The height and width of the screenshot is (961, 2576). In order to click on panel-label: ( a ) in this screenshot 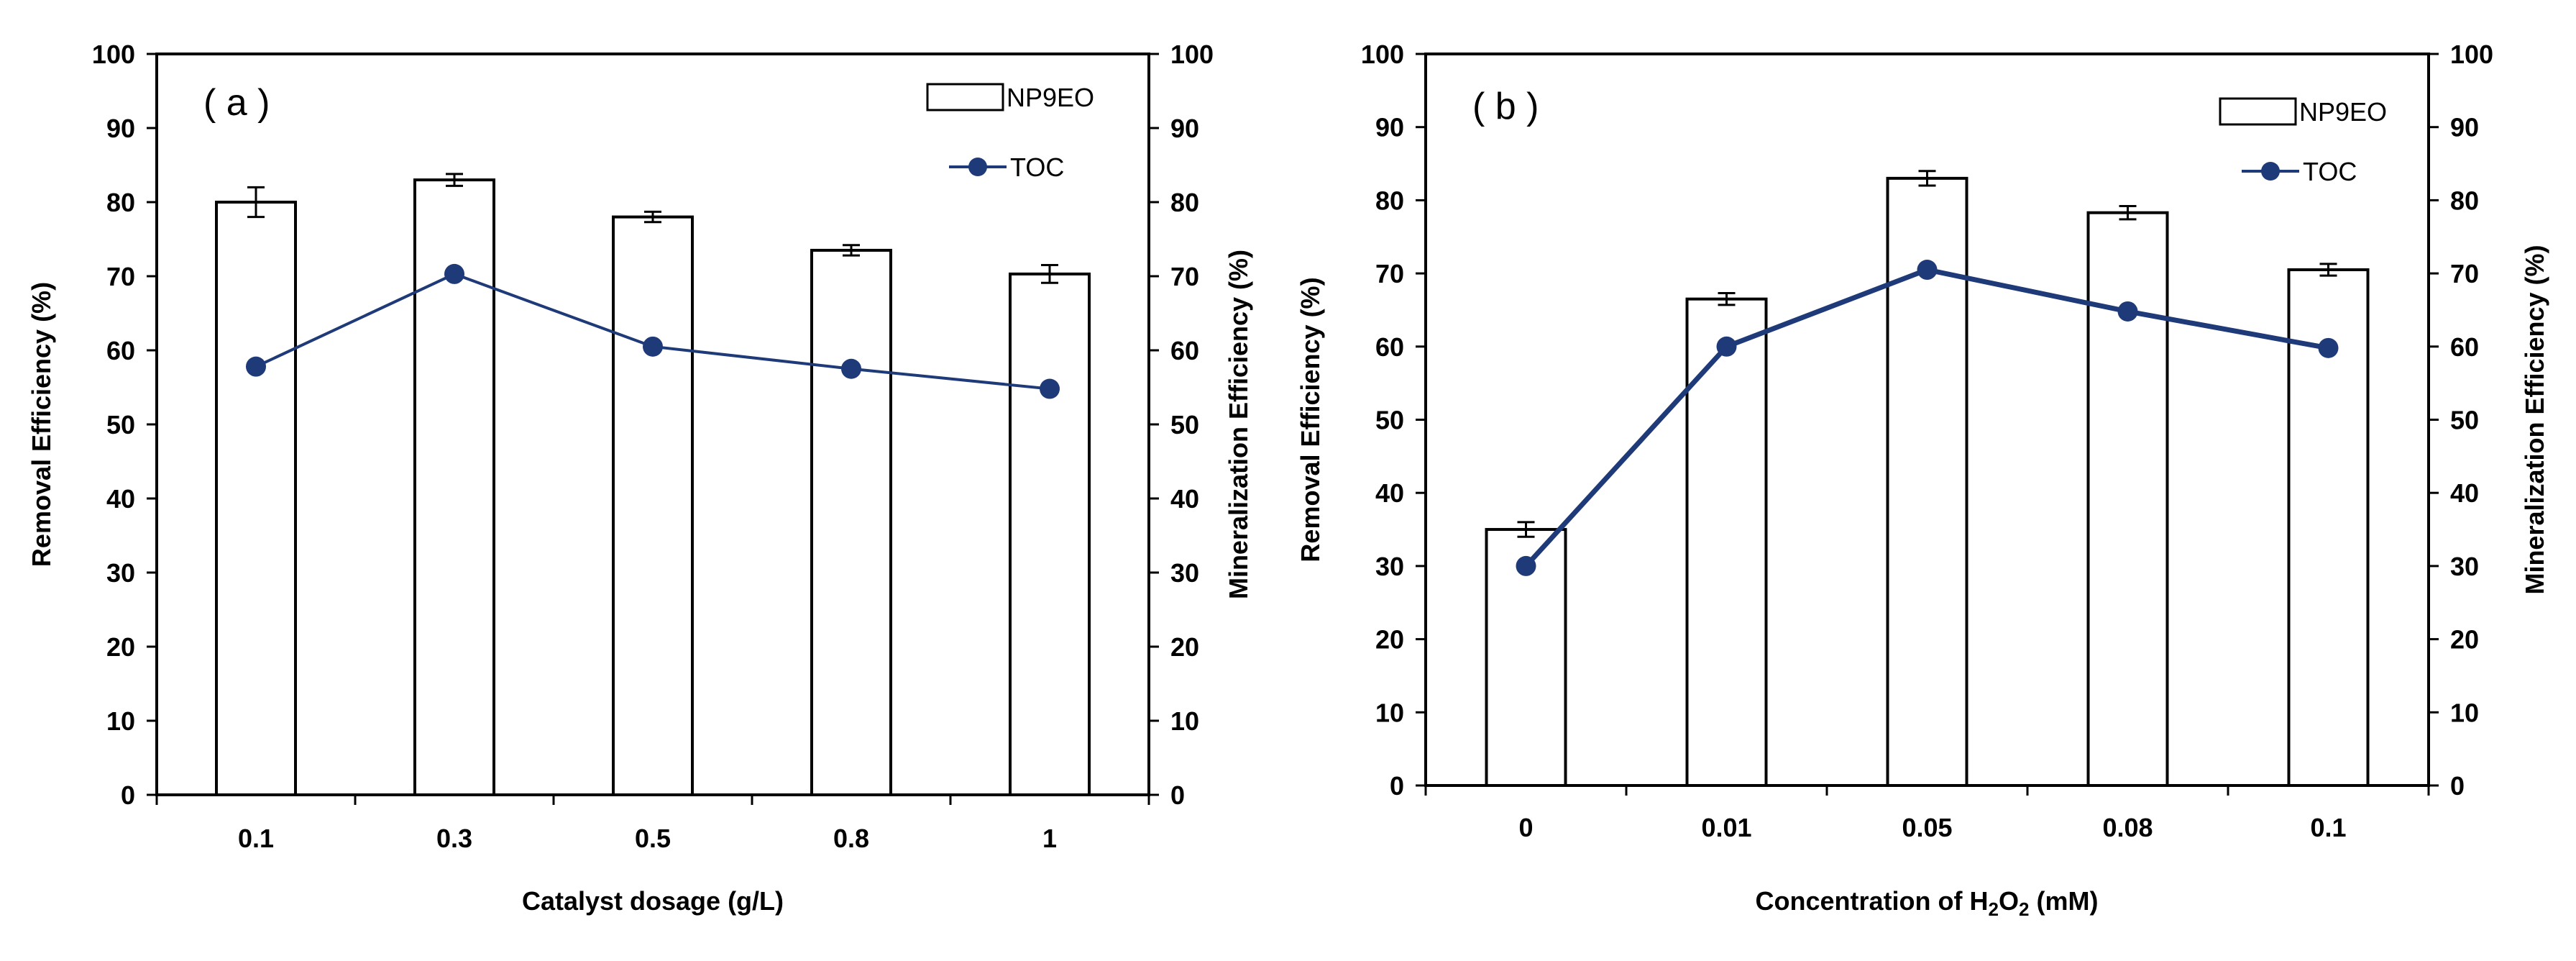, I will do `click(236, 103)`.